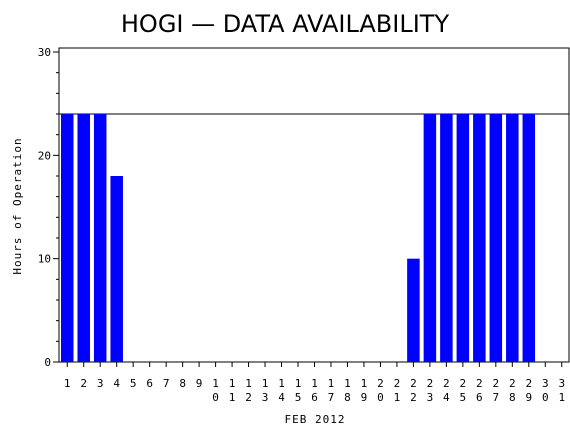 The image size is (570, 430). I want to click on y-tick-label: 20, so click(44, 155).